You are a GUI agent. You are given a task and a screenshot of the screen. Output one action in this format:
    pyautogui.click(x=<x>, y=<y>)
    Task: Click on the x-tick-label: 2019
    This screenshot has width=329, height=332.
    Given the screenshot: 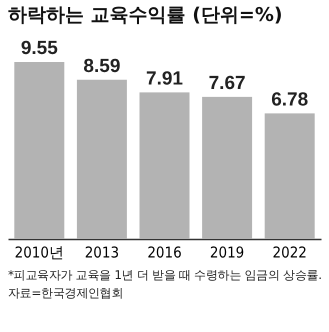 What is the action you would take?
    pyautogui.click(x=227, y=253)
    